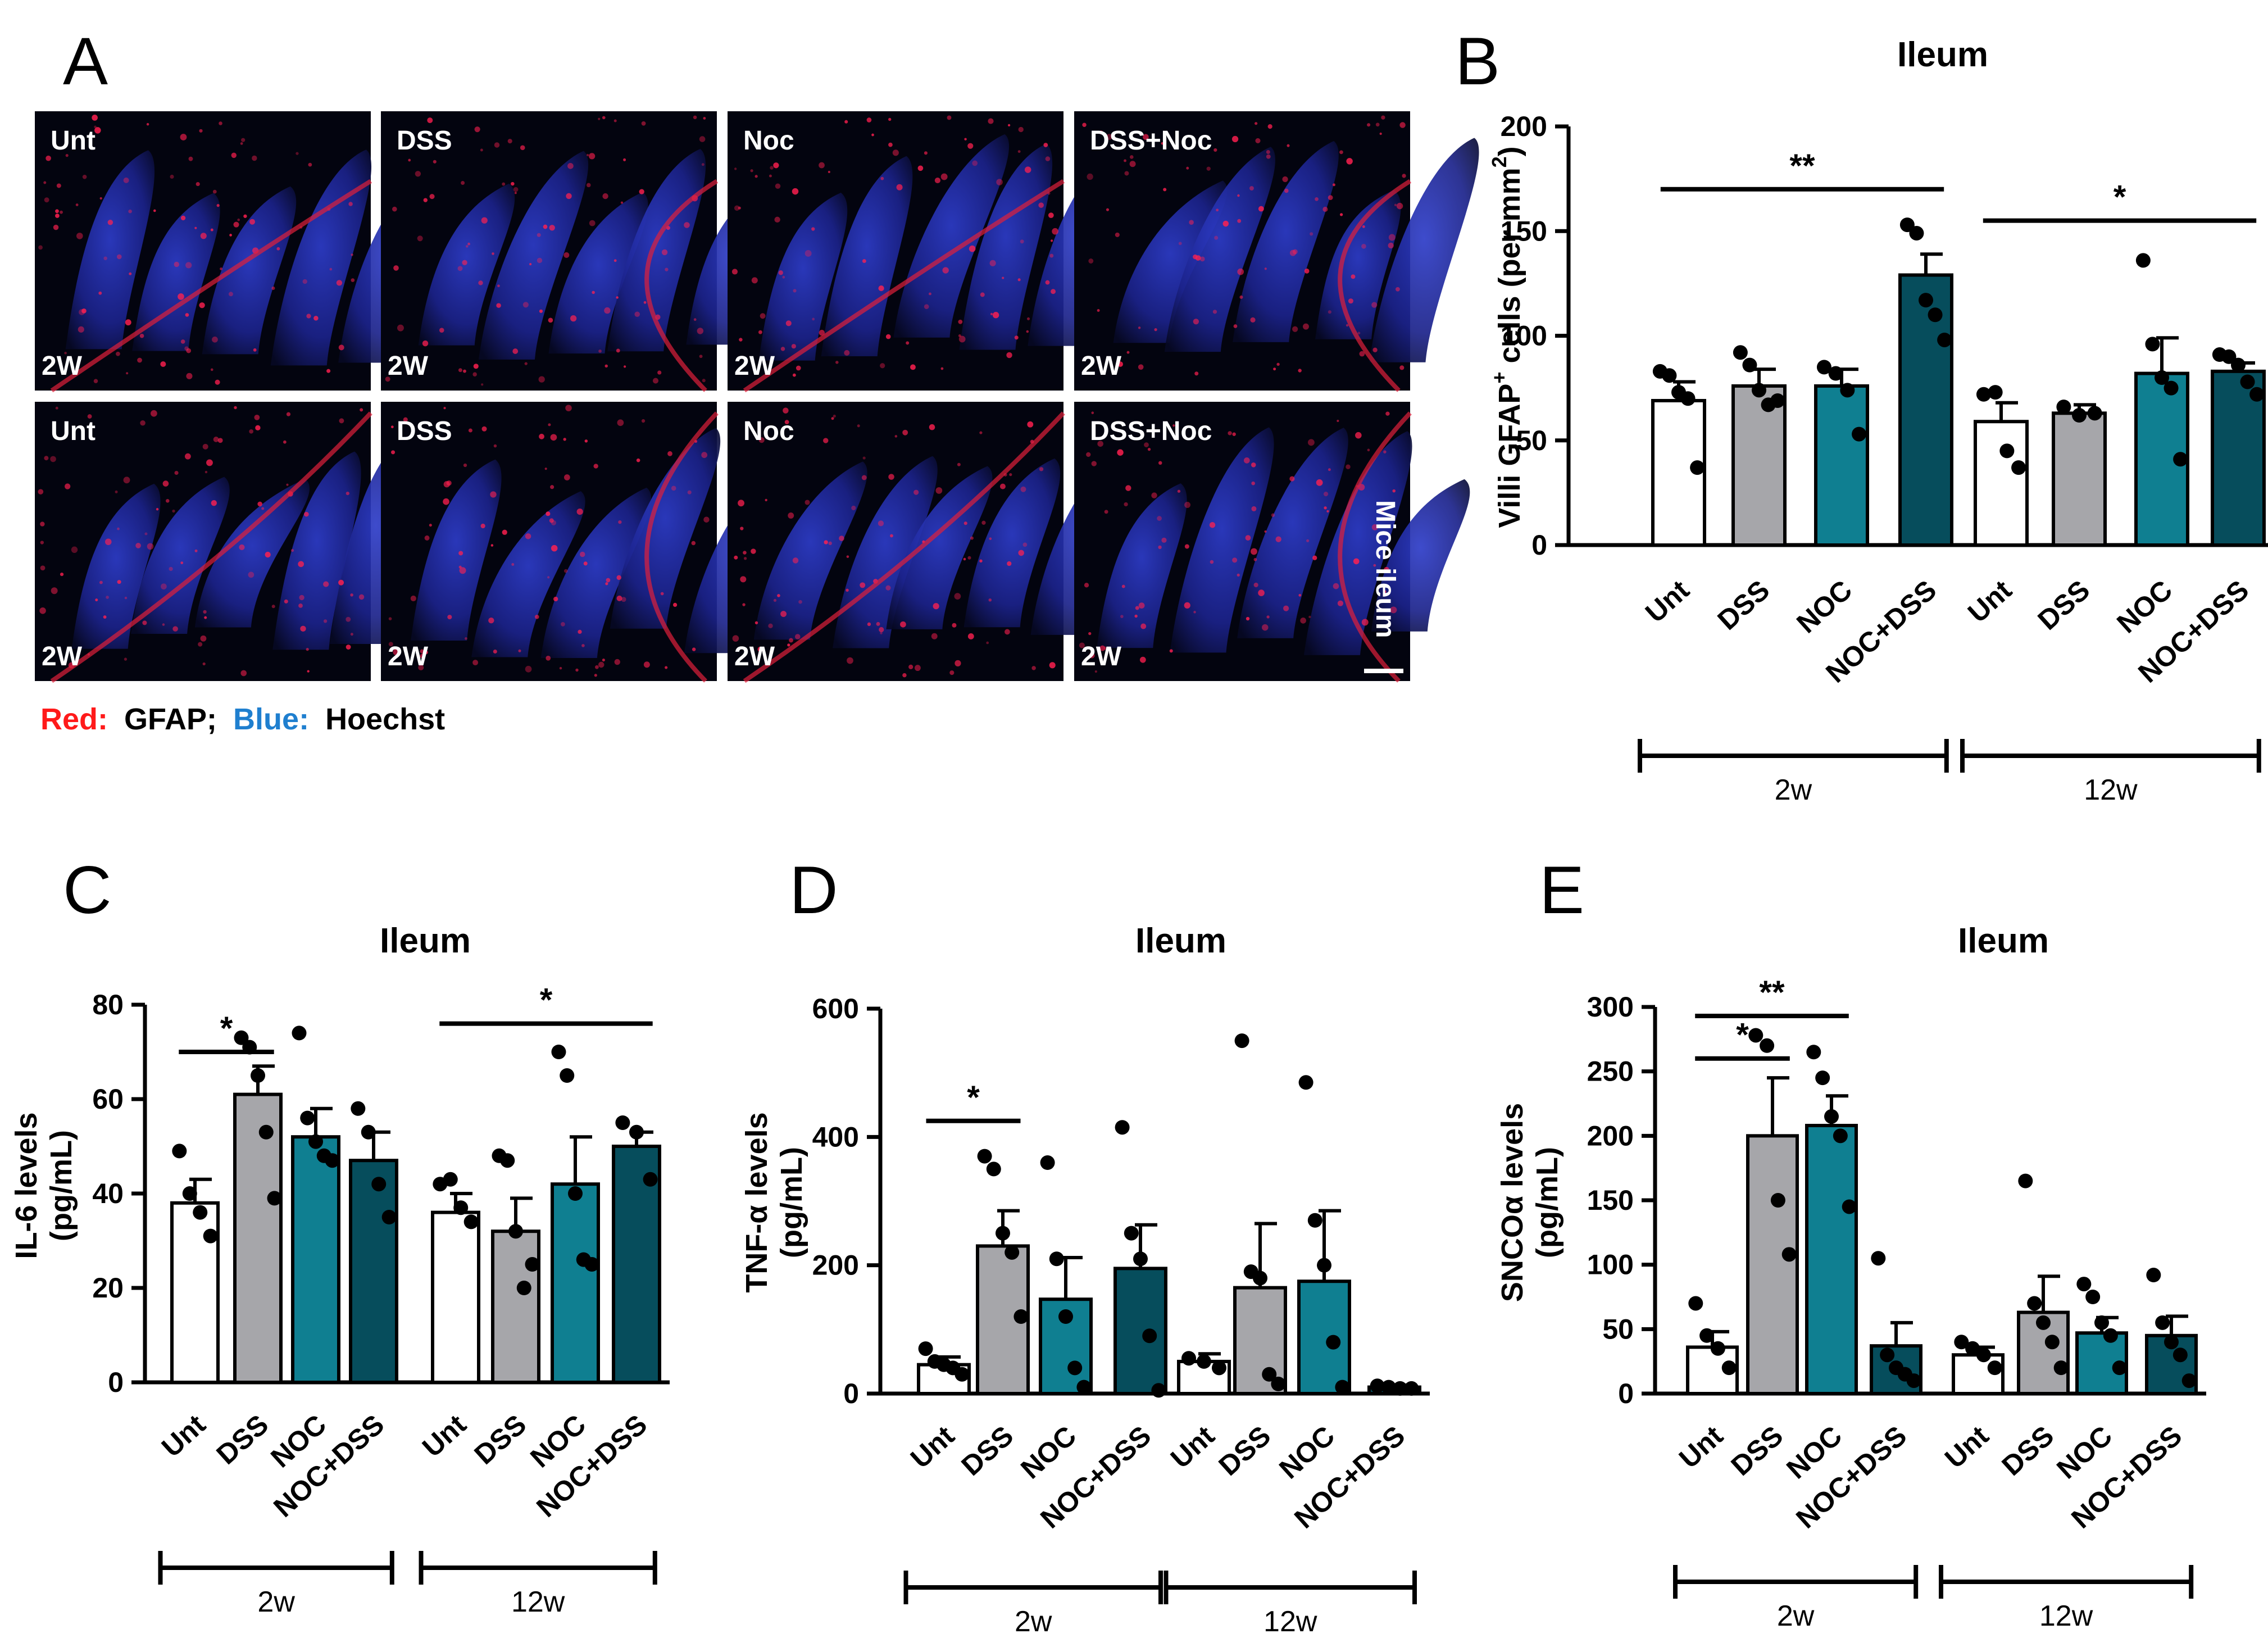 Image resolution: width=2268 pixels, height=1638 pixels. Describe the element at coordinates (1276, 251) in the screenshot. I see `micrograph-image: DSS+Noc 2W` at that location.